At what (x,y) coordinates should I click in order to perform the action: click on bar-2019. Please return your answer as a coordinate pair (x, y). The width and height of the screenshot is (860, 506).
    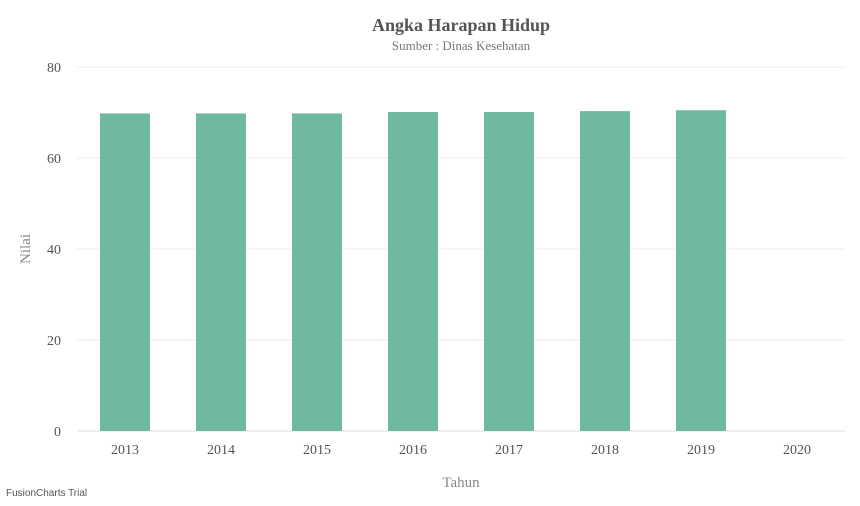
    Looking at the image, I should click on (701, 270).